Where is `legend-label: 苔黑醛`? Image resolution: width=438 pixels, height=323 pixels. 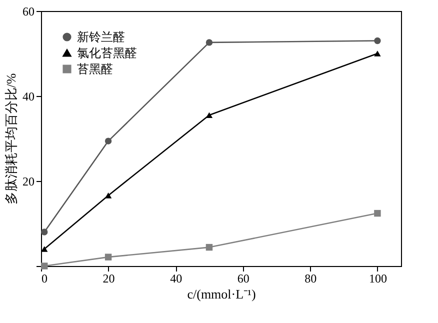
legend-label: 苔黑醛 is located at coordinates (95, 69).